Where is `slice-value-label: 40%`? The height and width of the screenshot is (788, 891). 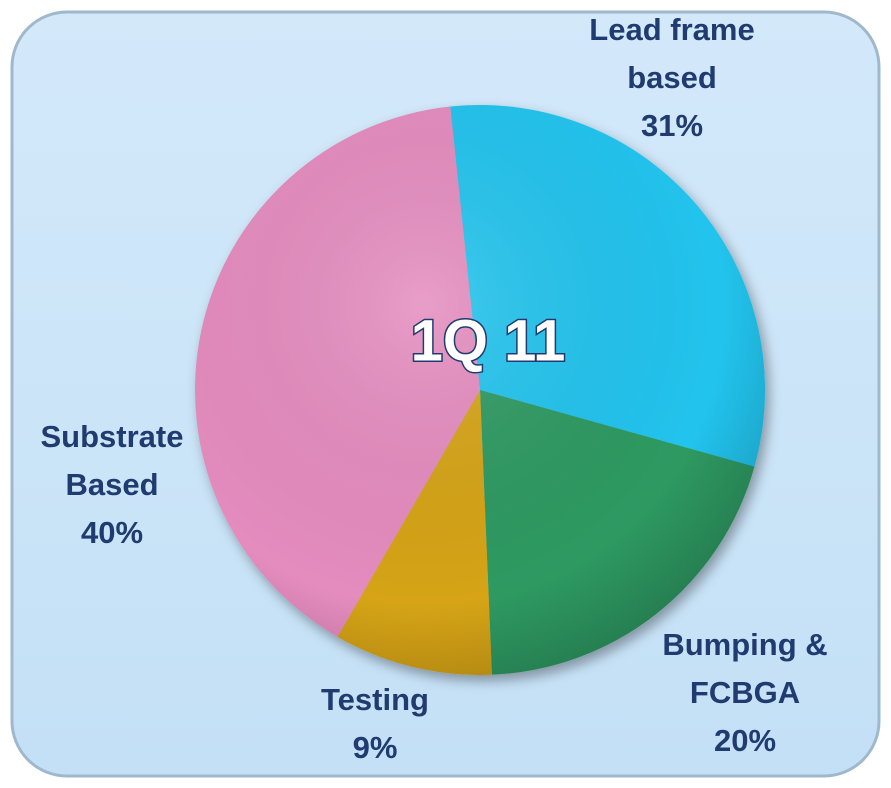 slice-value-label: 40% is located at coordinates (112, 532).